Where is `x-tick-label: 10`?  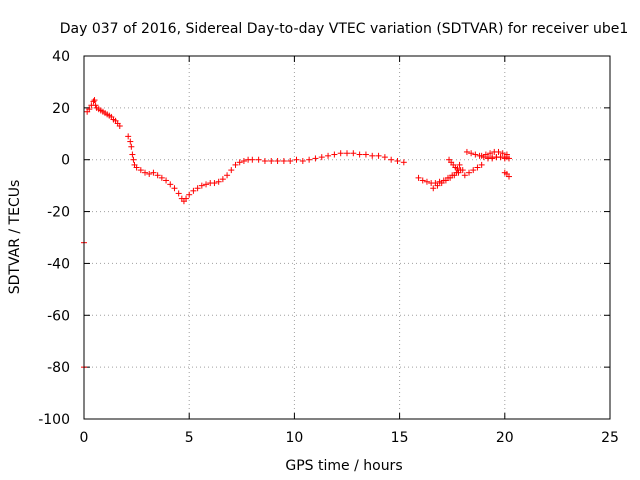 x-tick-label: 10 is located at coordinates (294, 438).